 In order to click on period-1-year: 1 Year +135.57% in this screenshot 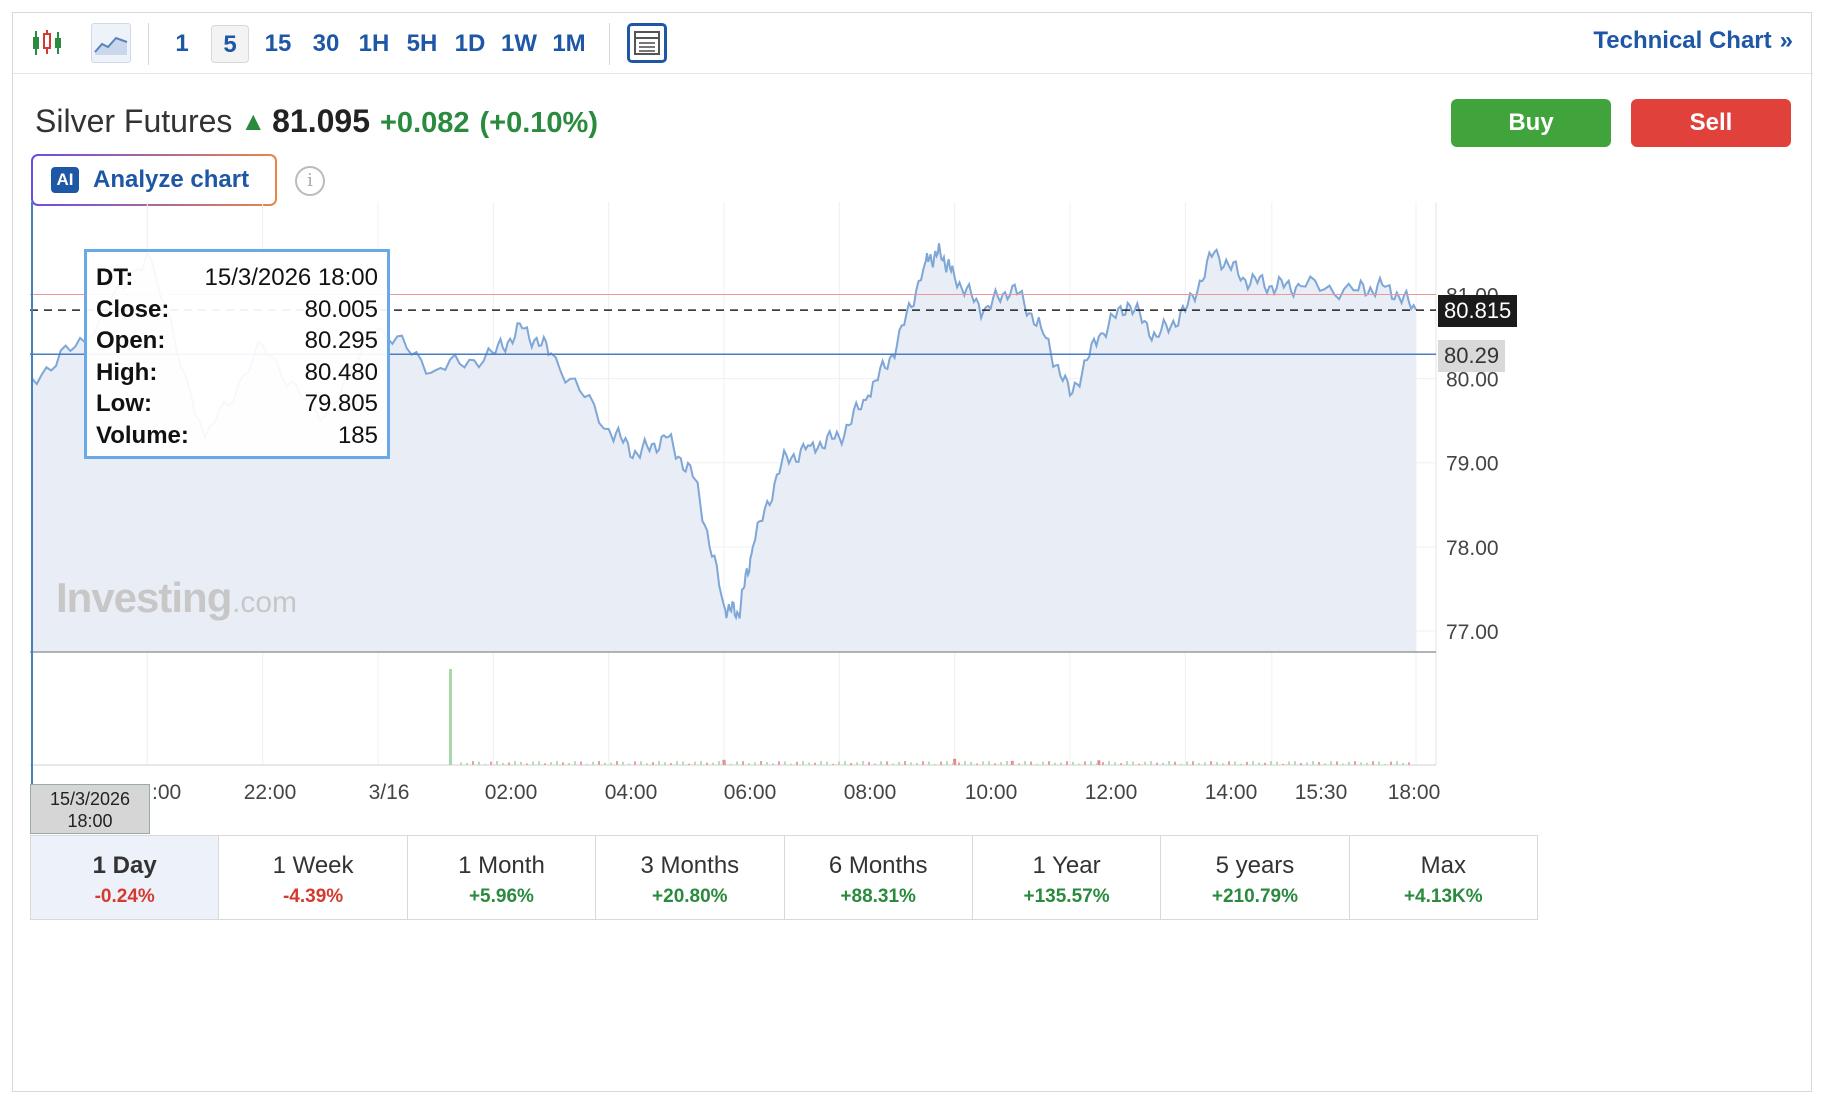, I will do `click(1067, 877)`.